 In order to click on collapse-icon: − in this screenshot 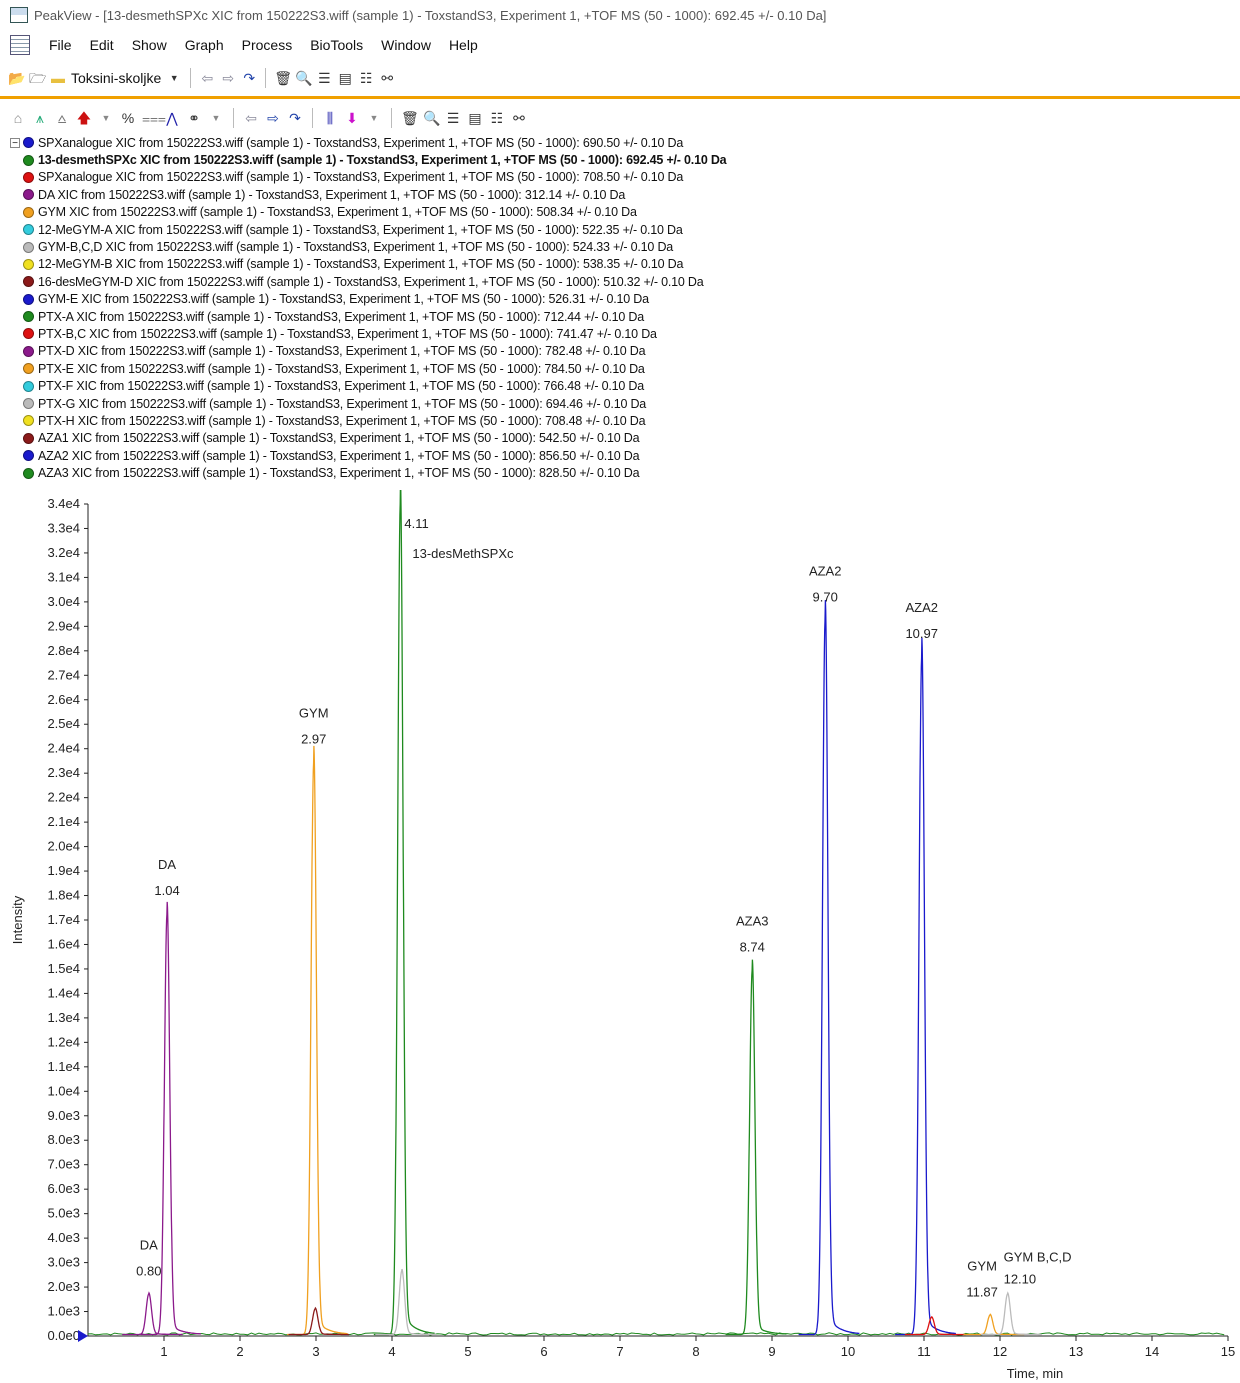, I will do `click(15, 142)`.